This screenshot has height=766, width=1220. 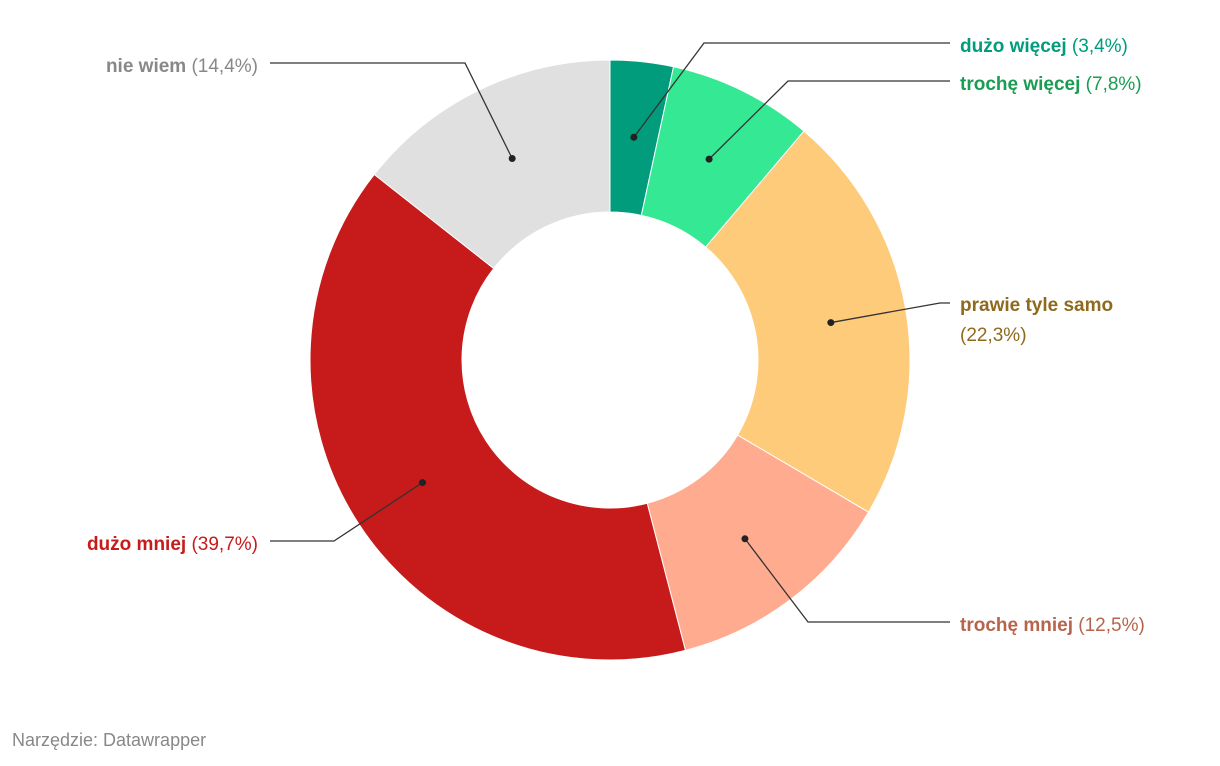 I want to click on slice-prawie-tyle-samo, so click(x=807, y=321).